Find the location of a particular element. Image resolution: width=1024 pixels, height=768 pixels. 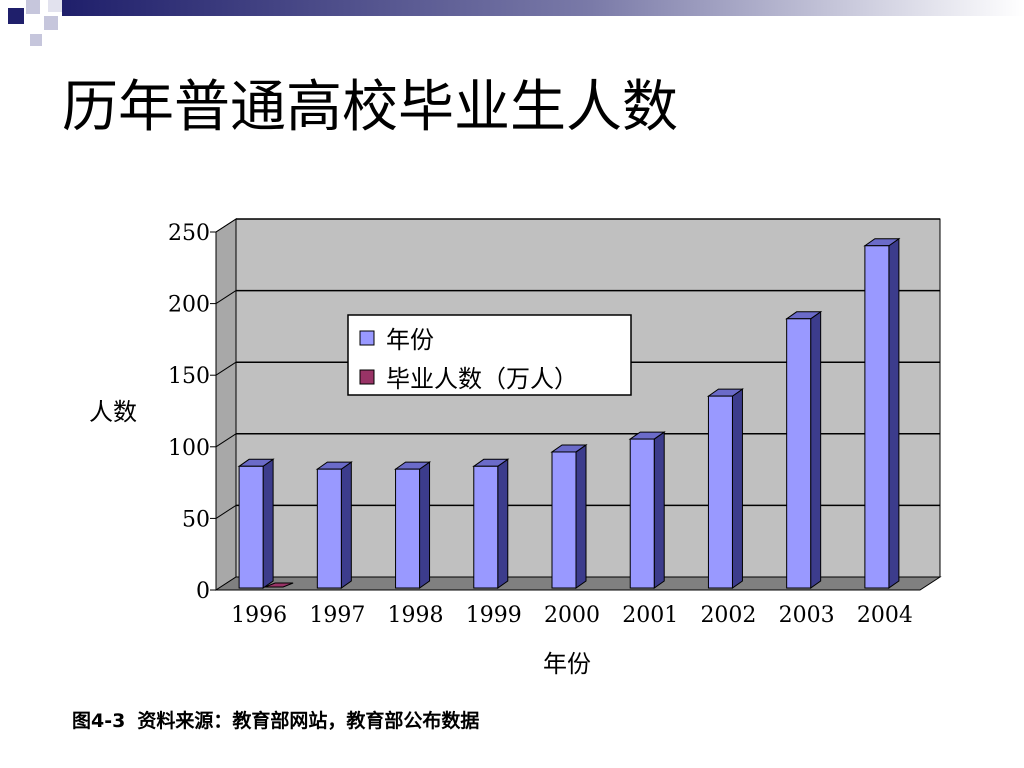

y-tick-label: 200 is located at coordinates (189, 305).